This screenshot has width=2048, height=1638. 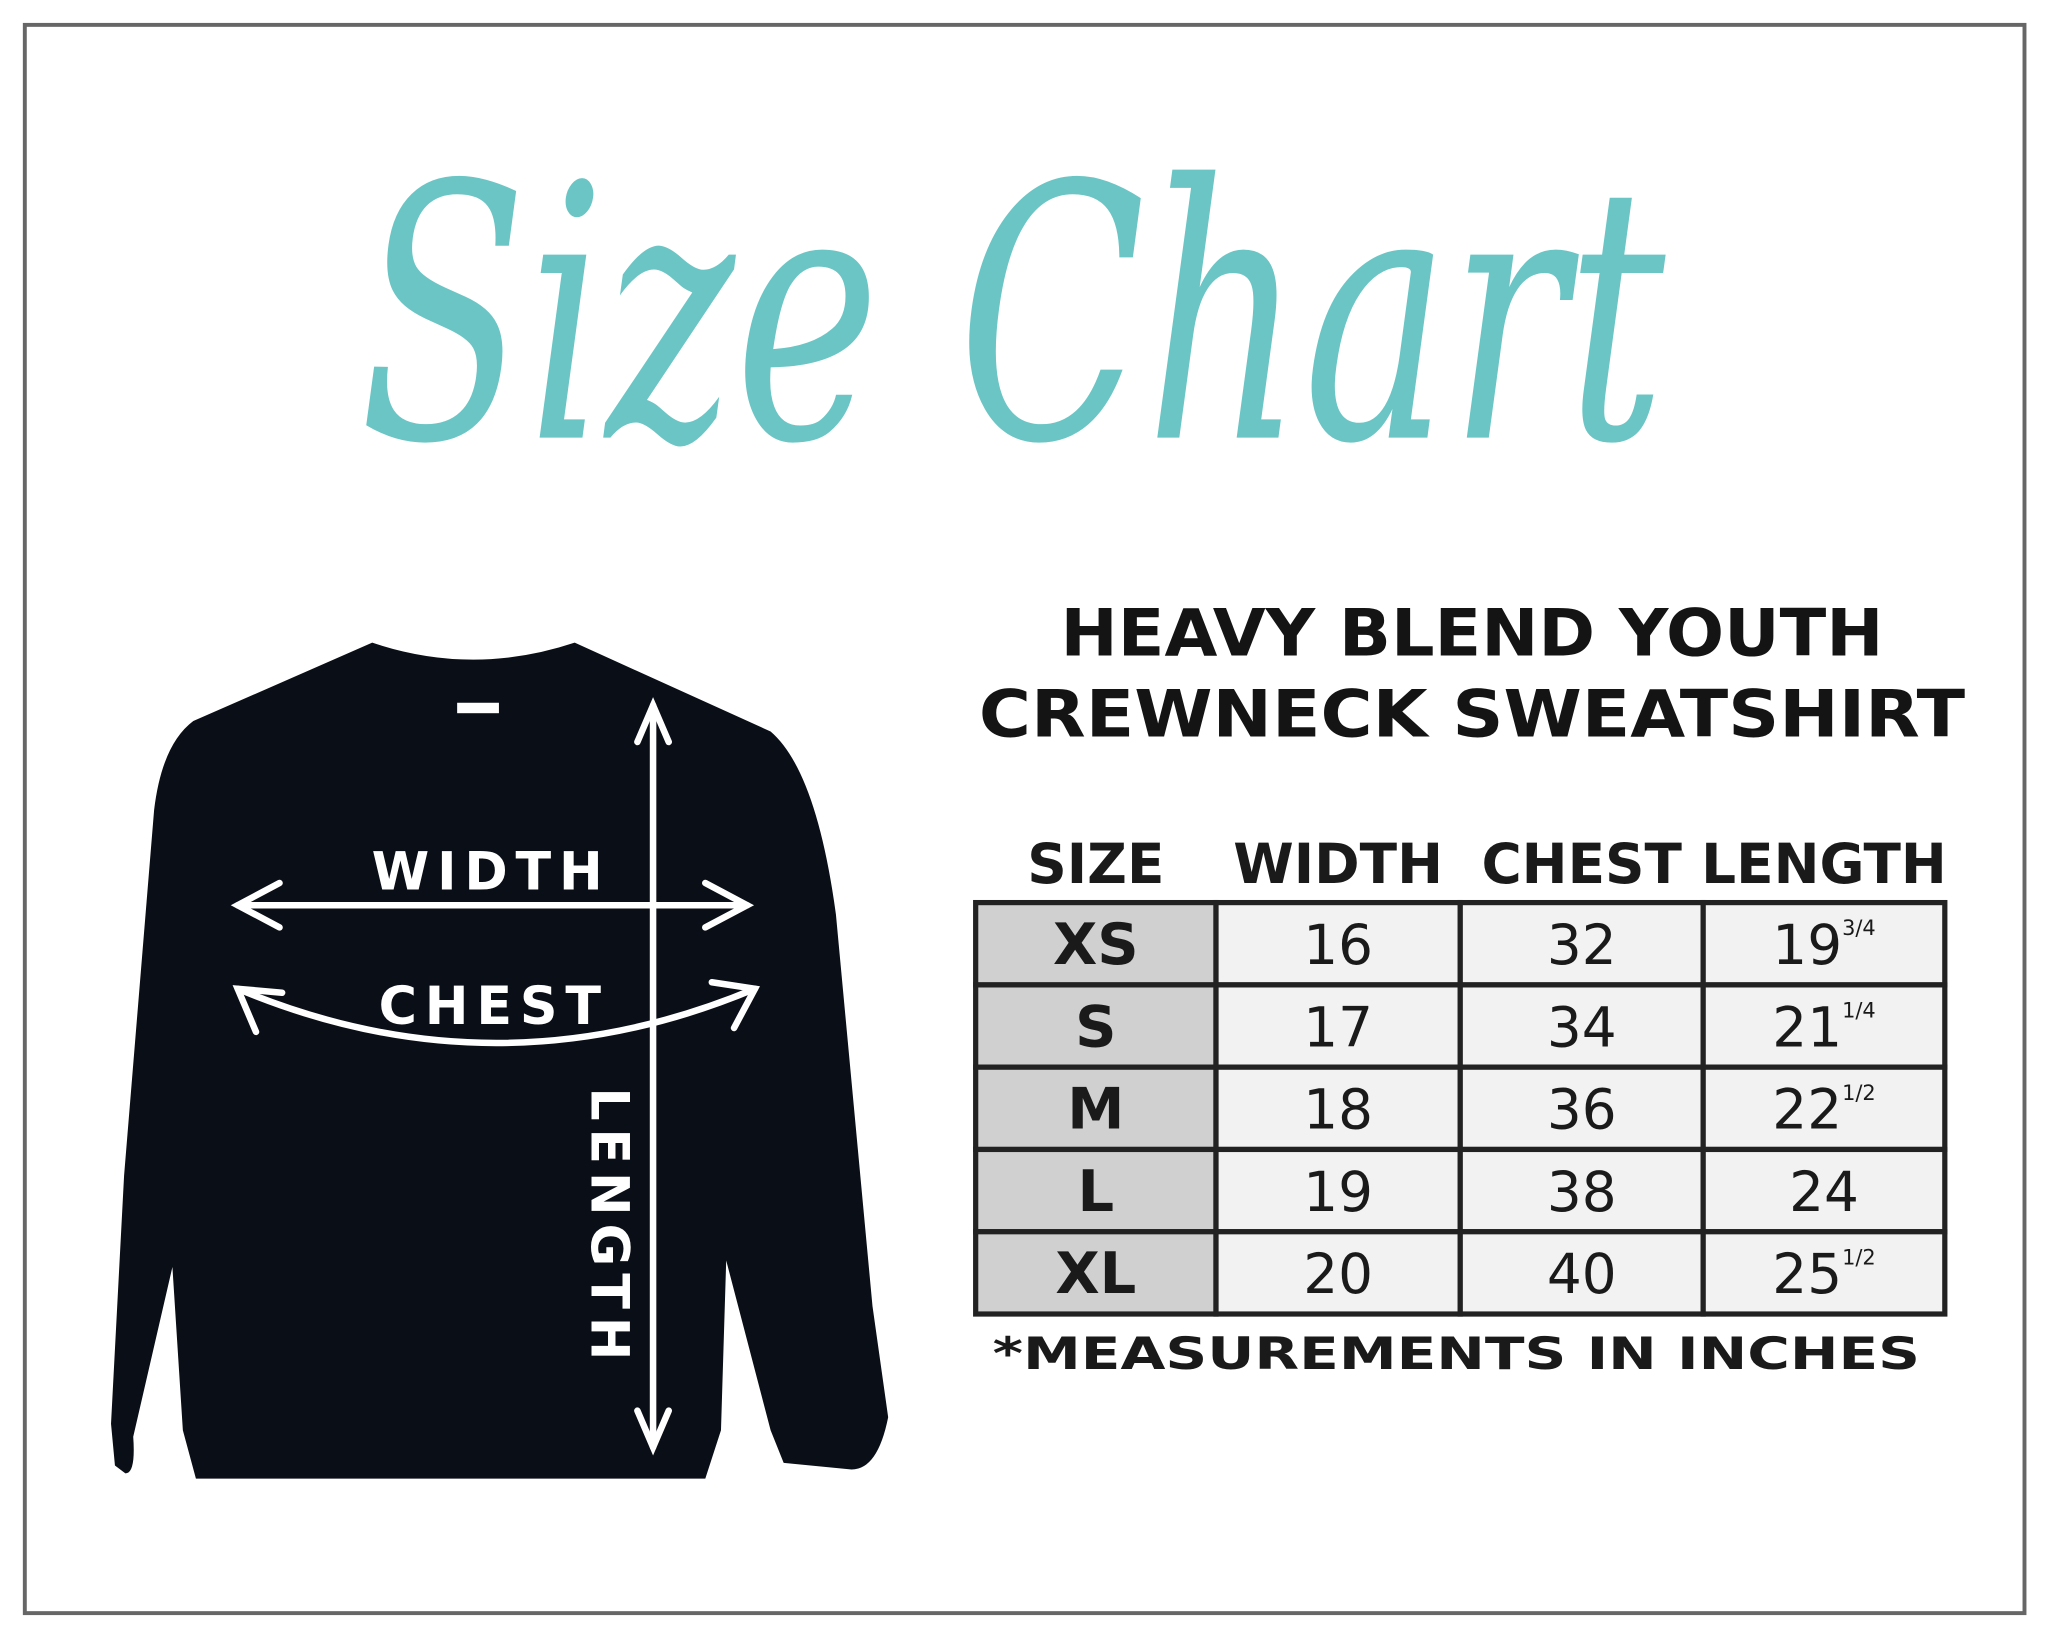 I want to click on product-heading-line2: CREWNECK SWEATSHIRT, so click(x=1472, y=715).